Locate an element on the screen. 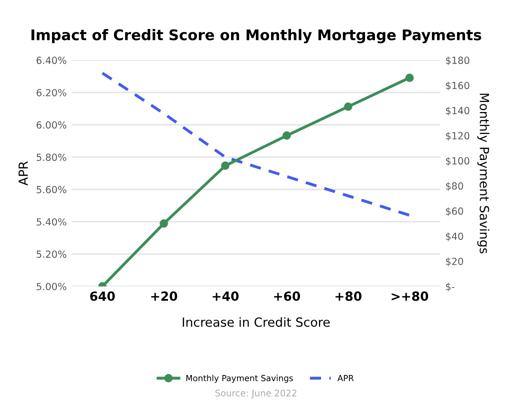 The height and width of the screenshot is (415, 512). y2-tick-label: $120 is located at coordinates (458, 136).